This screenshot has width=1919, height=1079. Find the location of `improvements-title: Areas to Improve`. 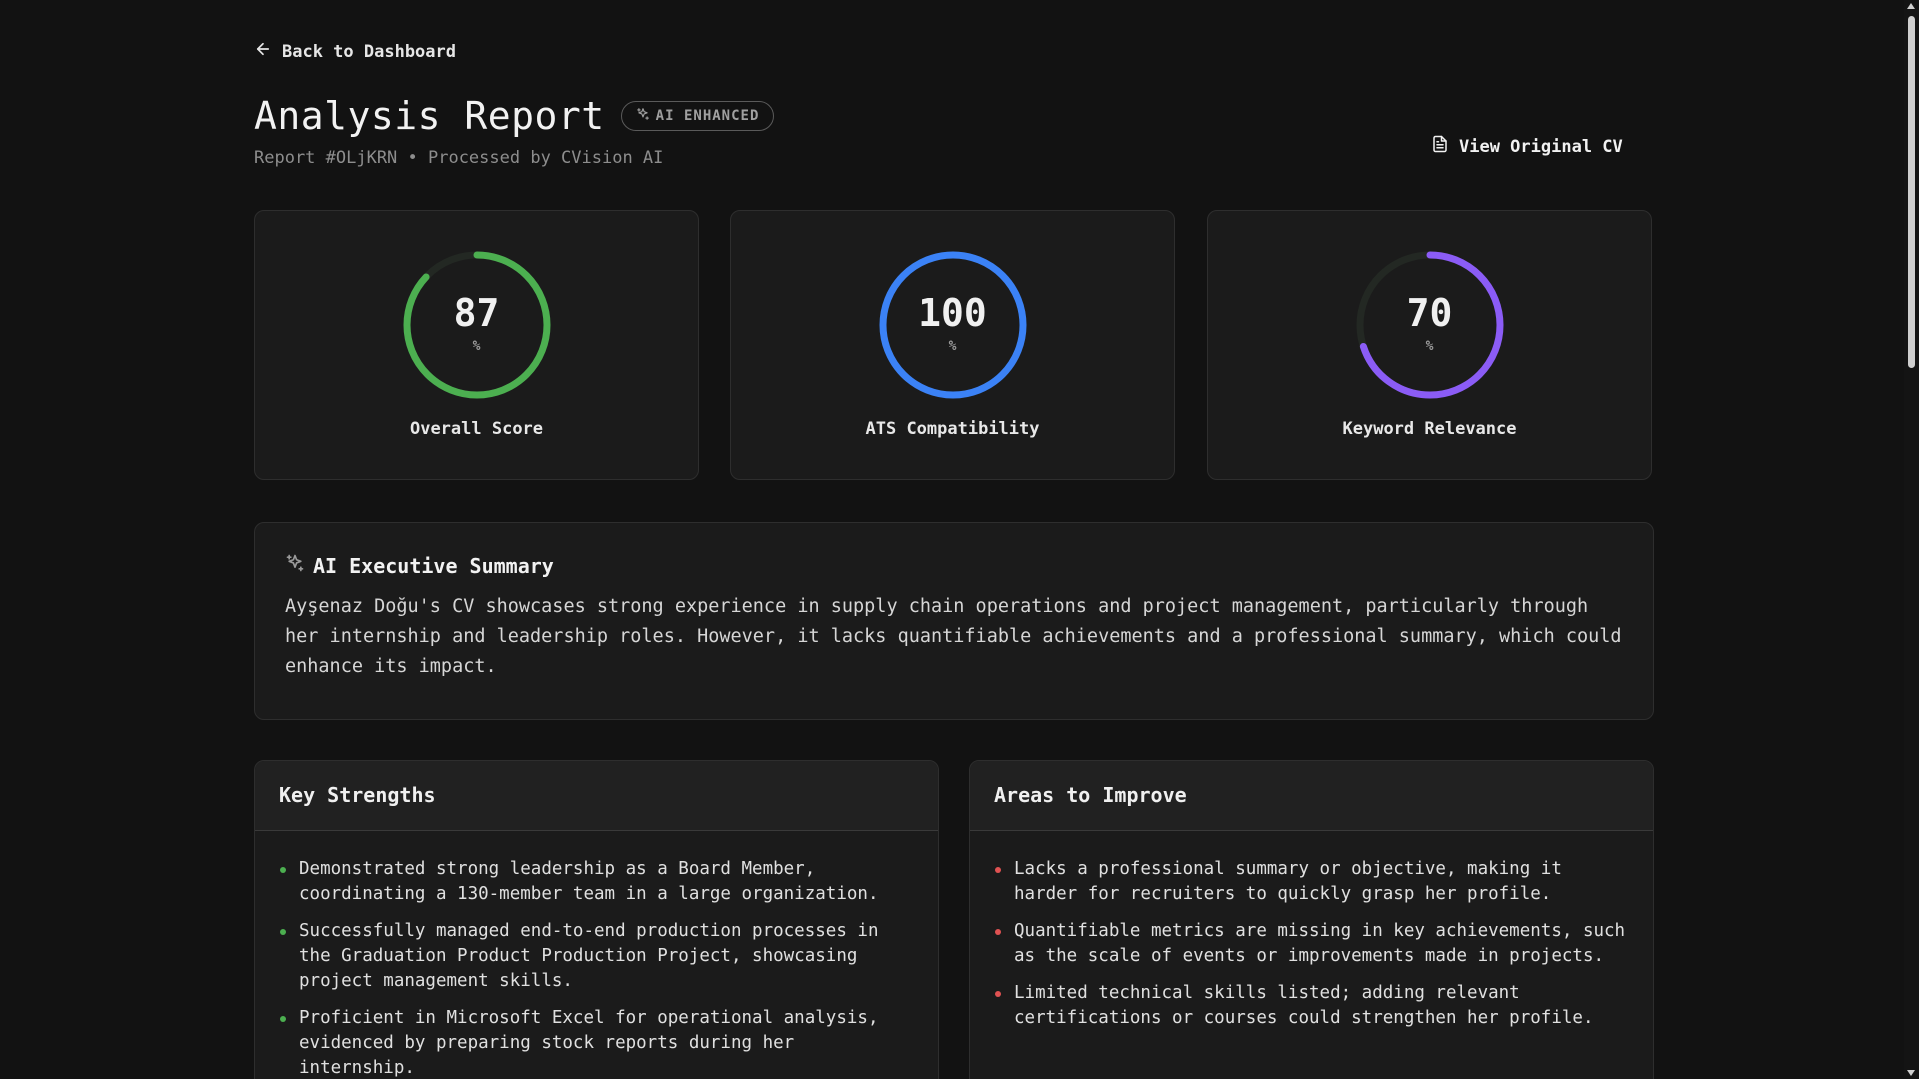

improvements-title: Areas to Improve is located at coordinates (1311, 796).